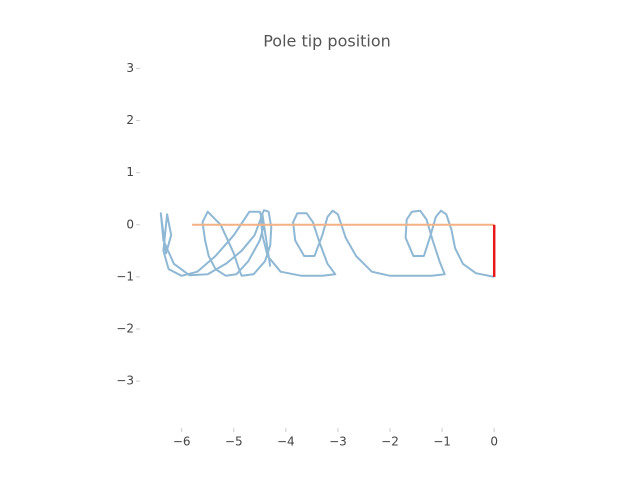 This screenshot has height=480, width=640. Describe the element at coordinates (442, 442) in the screenshot. I see `x-tick-label: −1` at that location.